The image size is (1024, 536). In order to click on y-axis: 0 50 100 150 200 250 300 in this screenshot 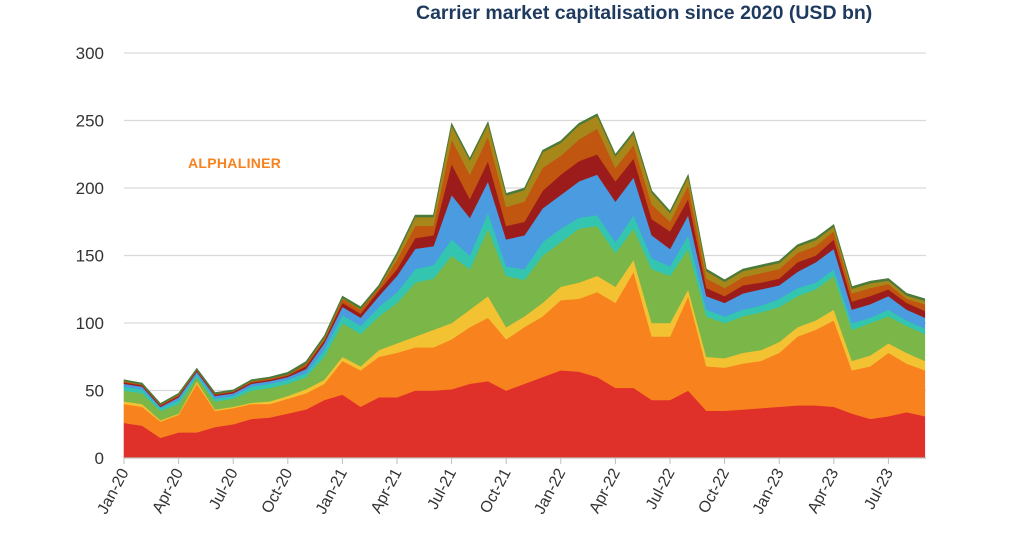, I will do `click(90, 256)`.